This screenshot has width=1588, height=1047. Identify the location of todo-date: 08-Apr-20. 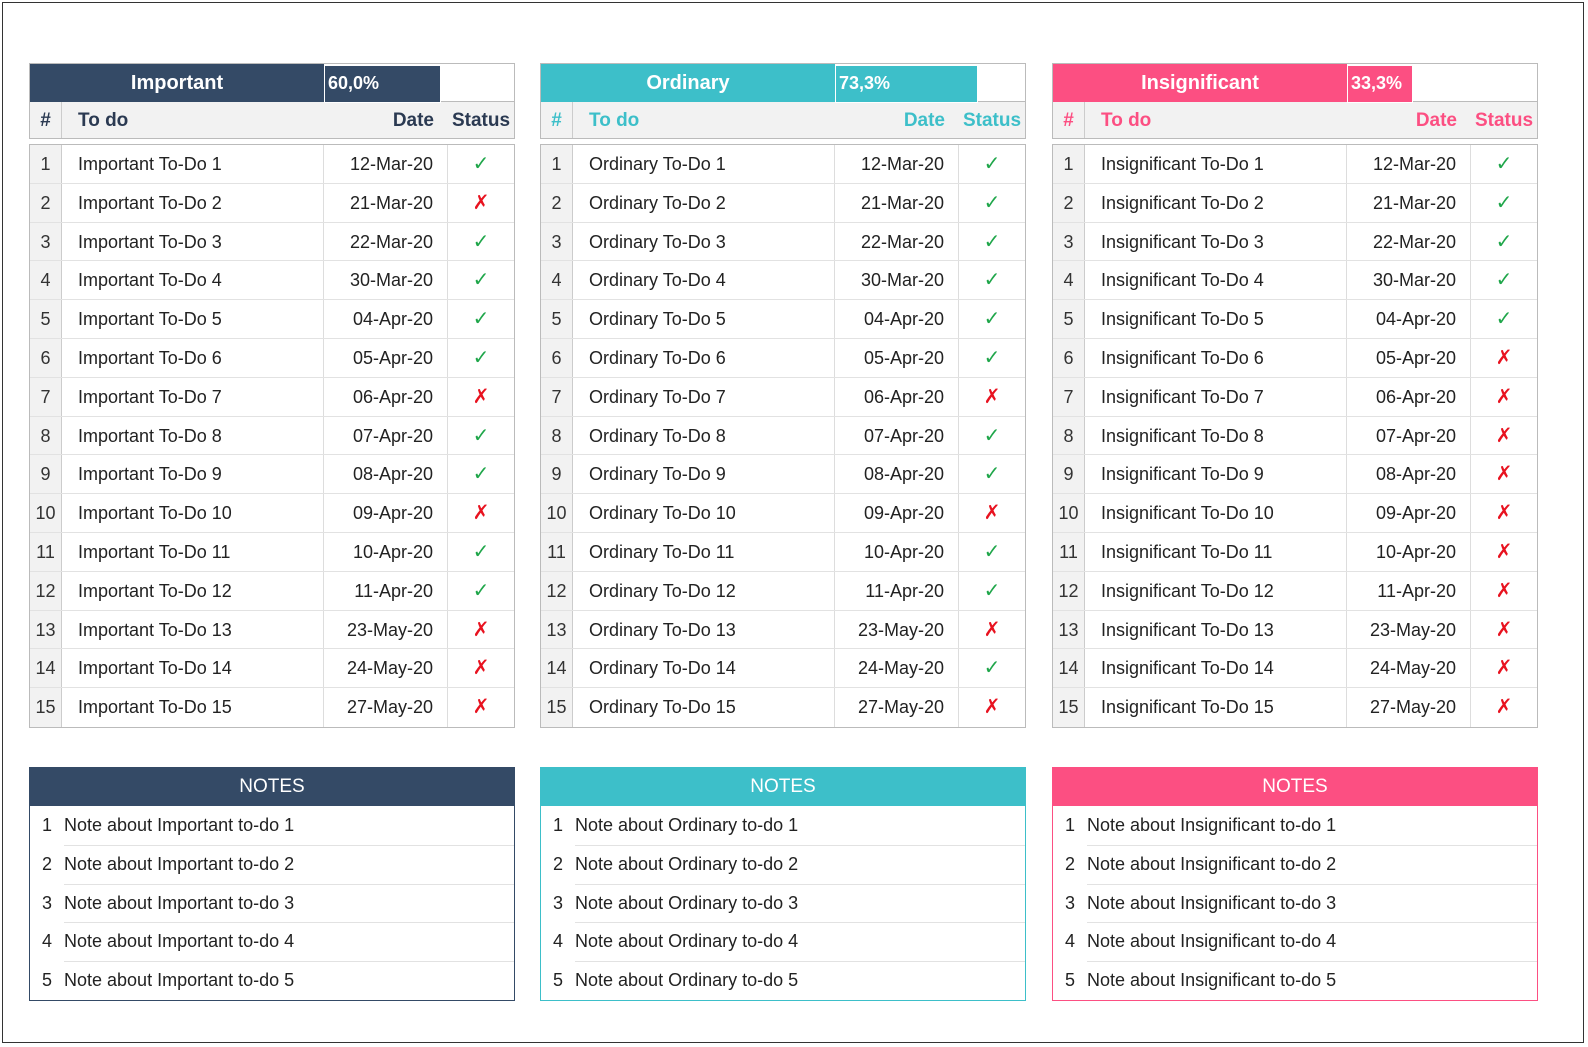
(386, 474).